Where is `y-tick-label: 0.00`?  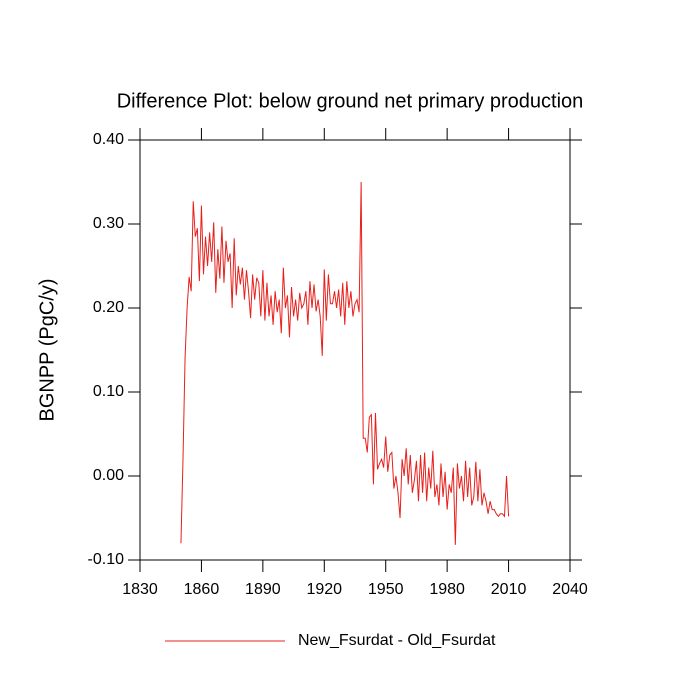
y-tick-label: 0.00 is located at coordinates (108, 475).